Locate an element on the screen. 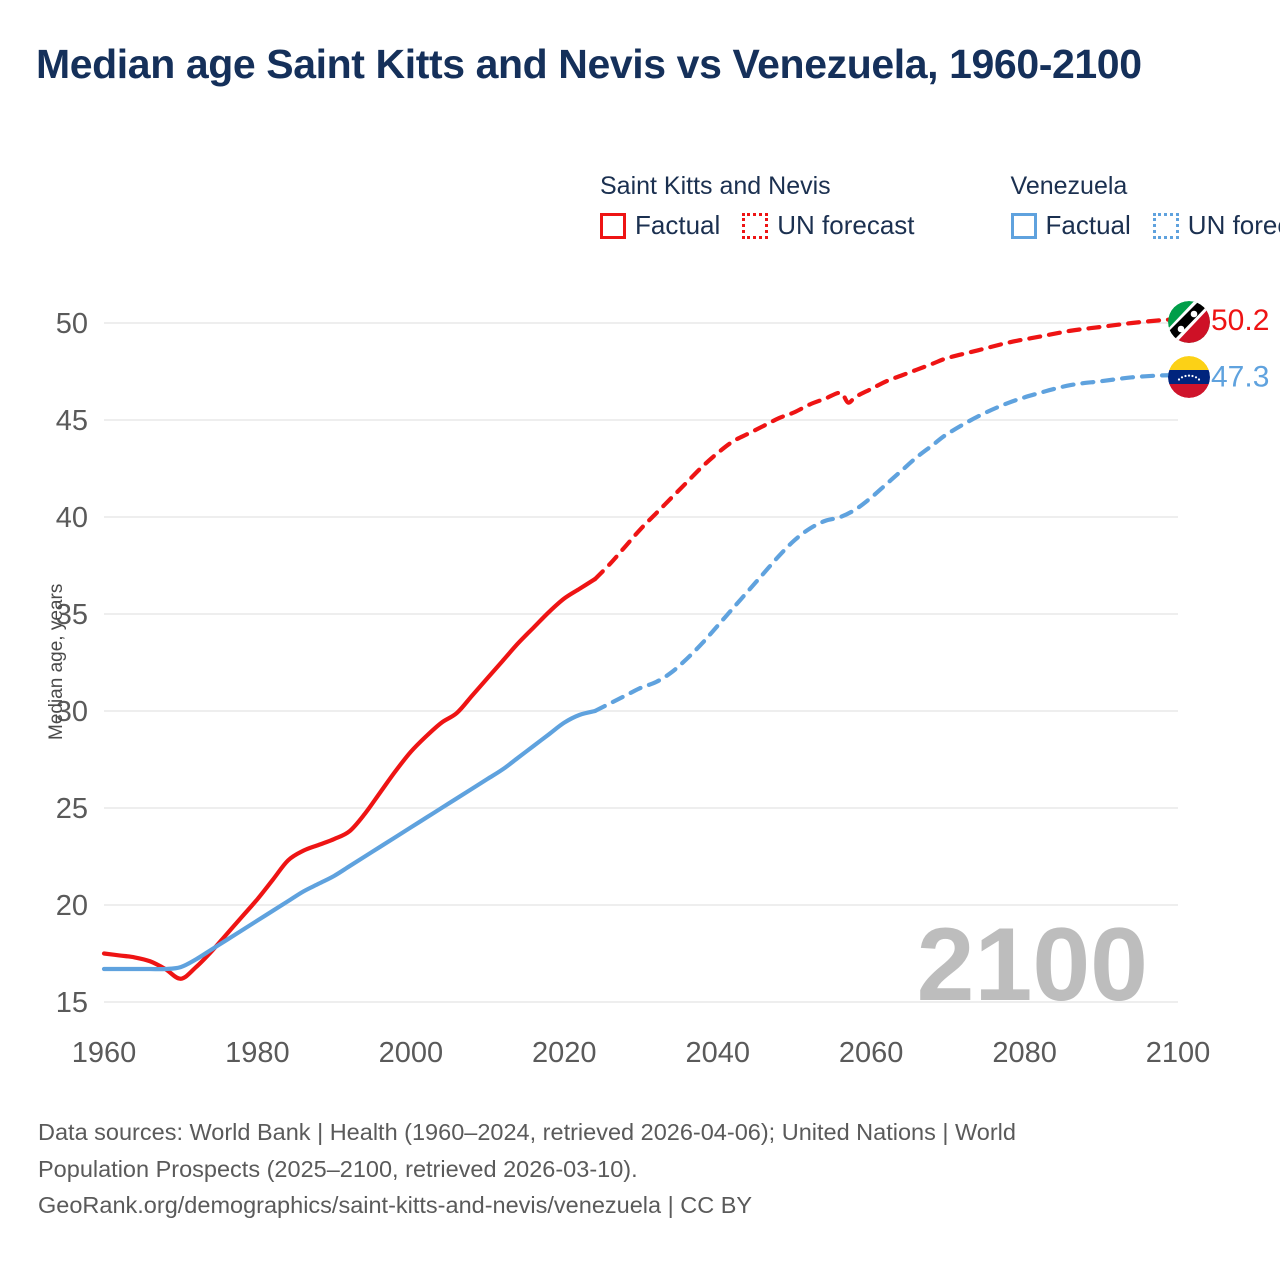 The height and width of the screenshot is (1280, 1280). legend-group-title: Saint Kitts and Nevis is located at coordinates (715, 186).